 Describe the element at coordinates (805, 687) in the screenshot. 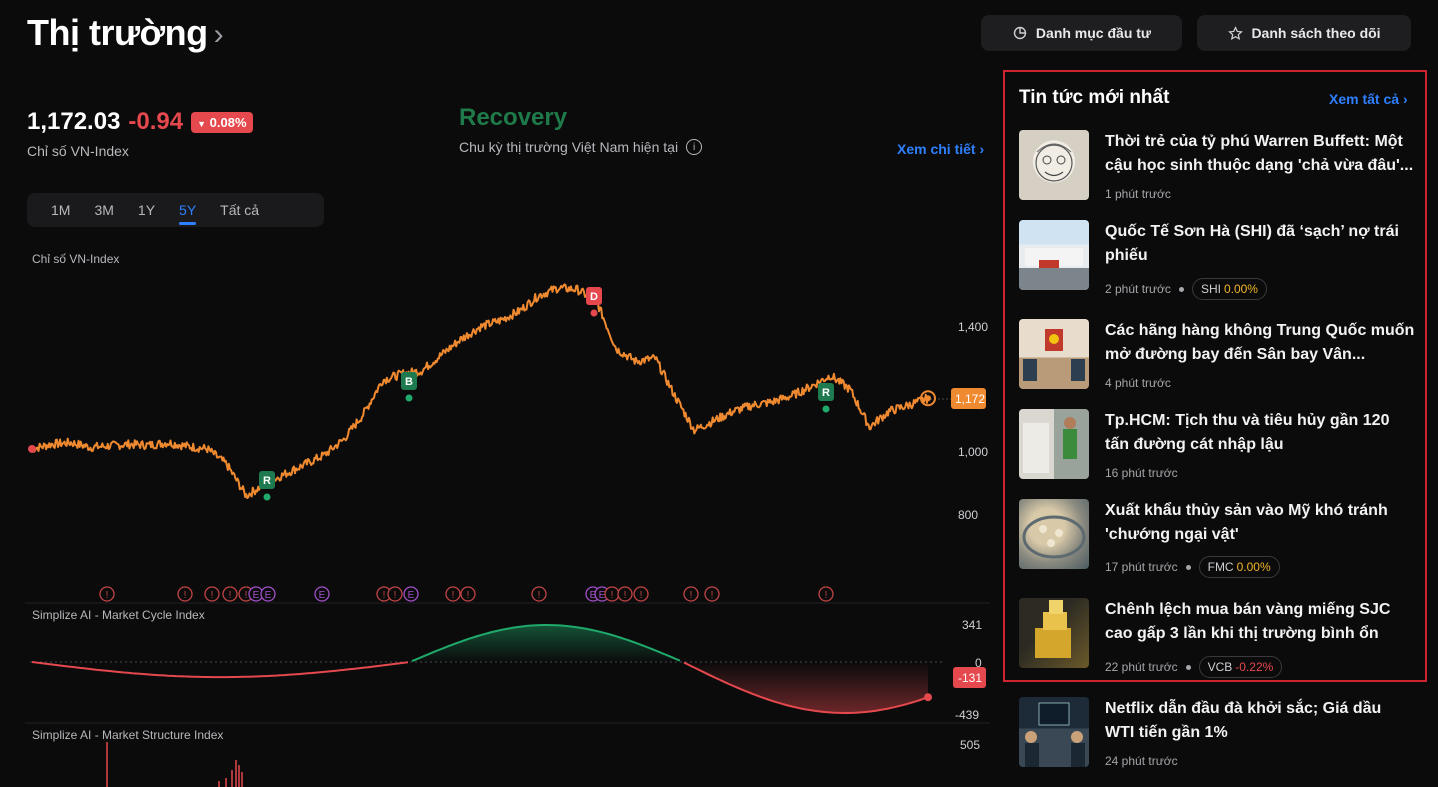

I see `cycle-negative-area` at that location.